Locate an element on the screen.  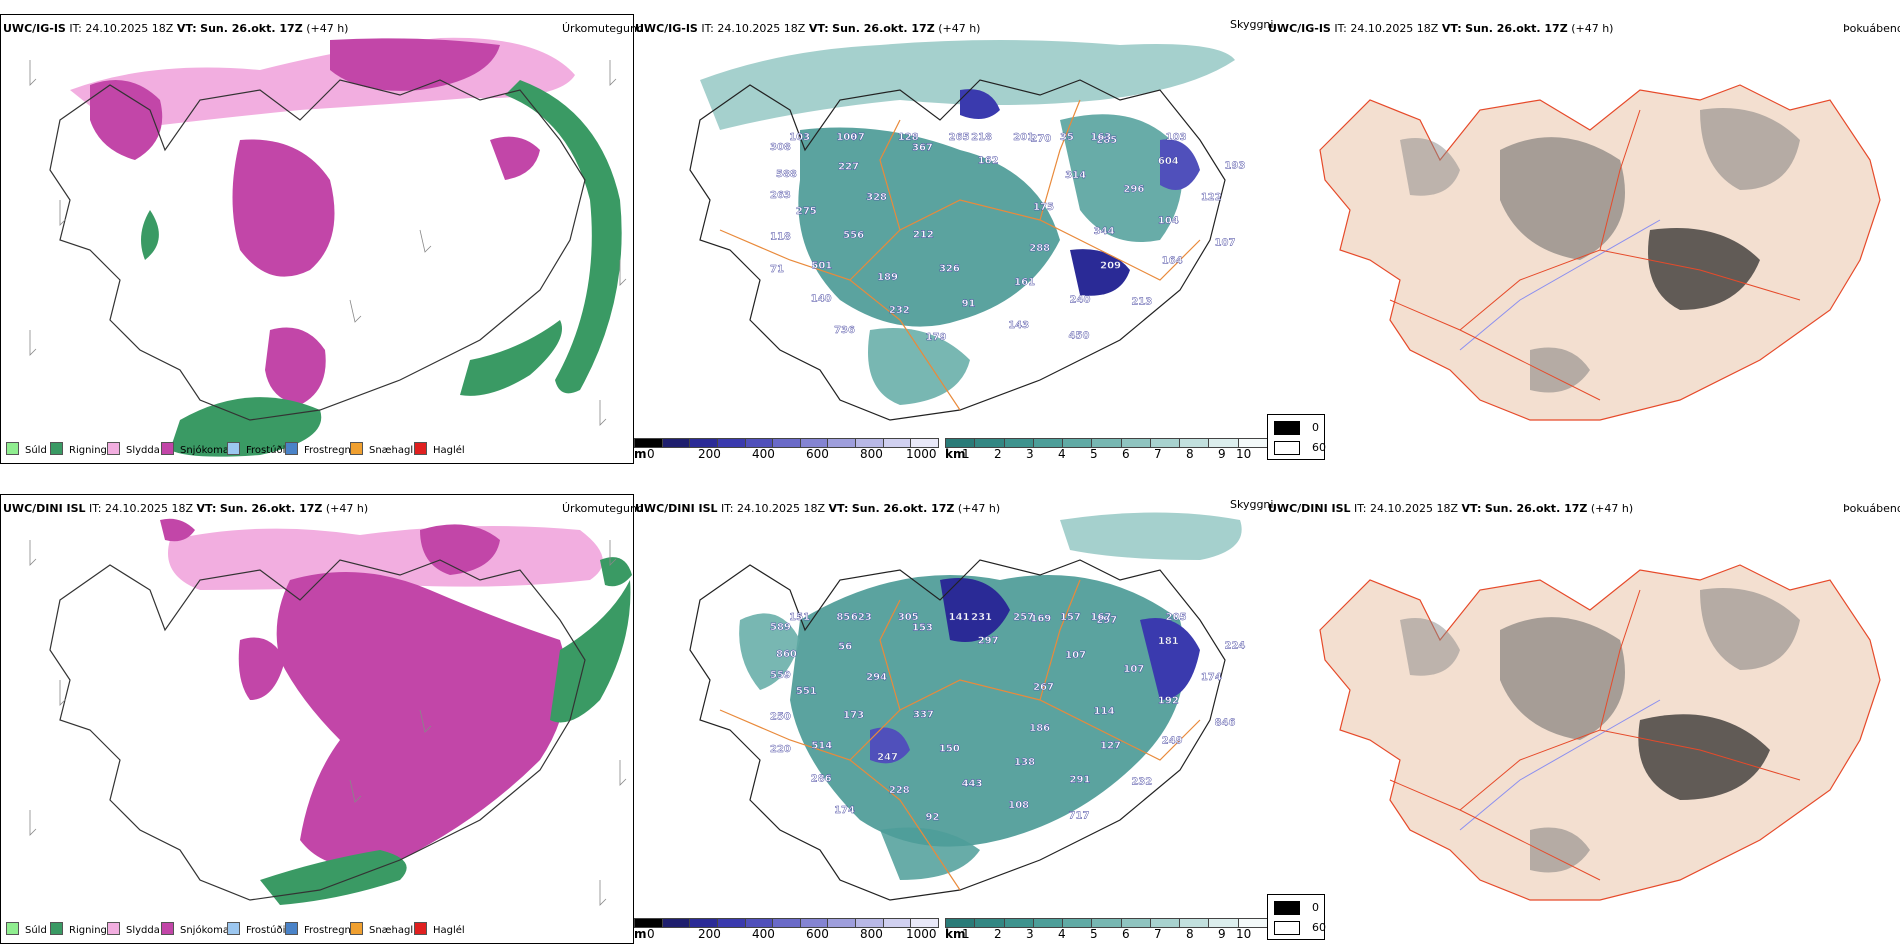
visibility-colorbar-row2 is located at coordinates (1106, 923).